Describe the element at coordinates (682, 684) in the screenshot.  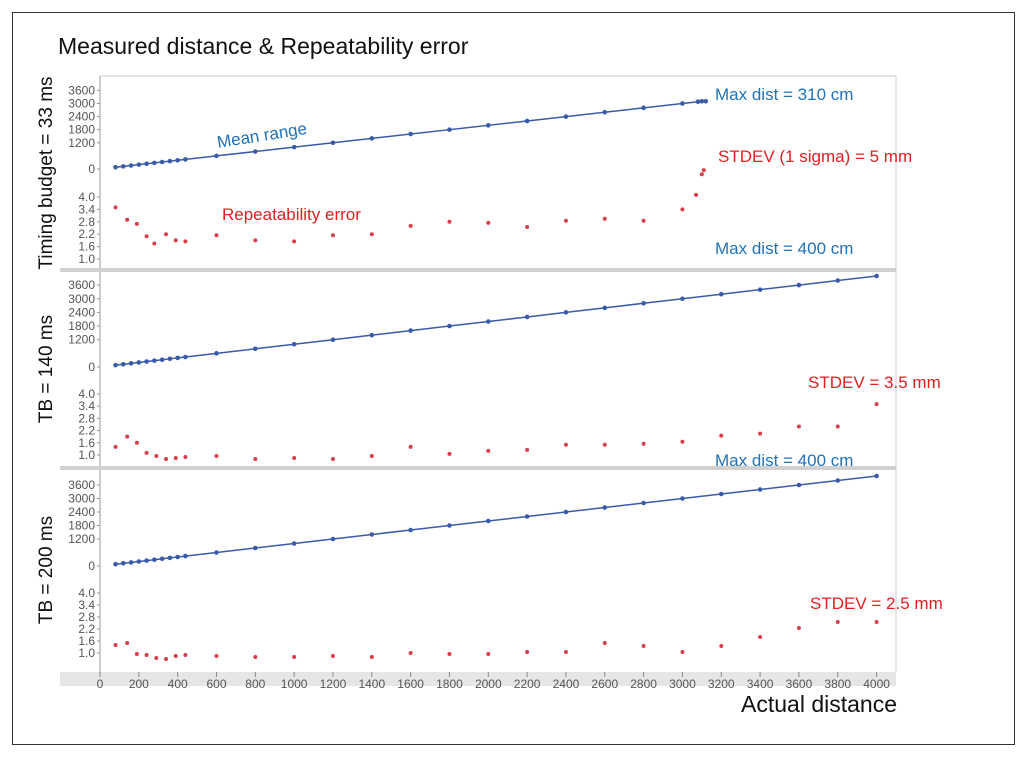
I see `x-axis-tick-label: 3000` at that location.